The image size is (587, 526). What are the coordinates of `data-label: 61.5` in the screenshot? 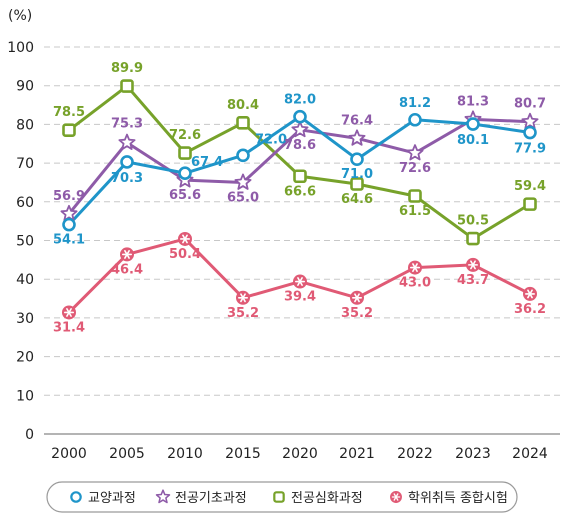 It's located at (415, 211).